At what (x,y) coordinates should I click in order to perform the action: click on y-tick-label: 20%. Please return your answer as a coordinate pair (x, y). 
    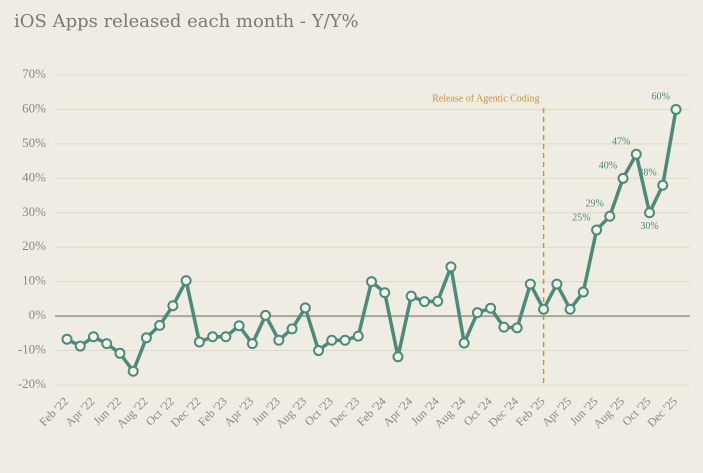
    Looking at the image, I should click on (34, 245).